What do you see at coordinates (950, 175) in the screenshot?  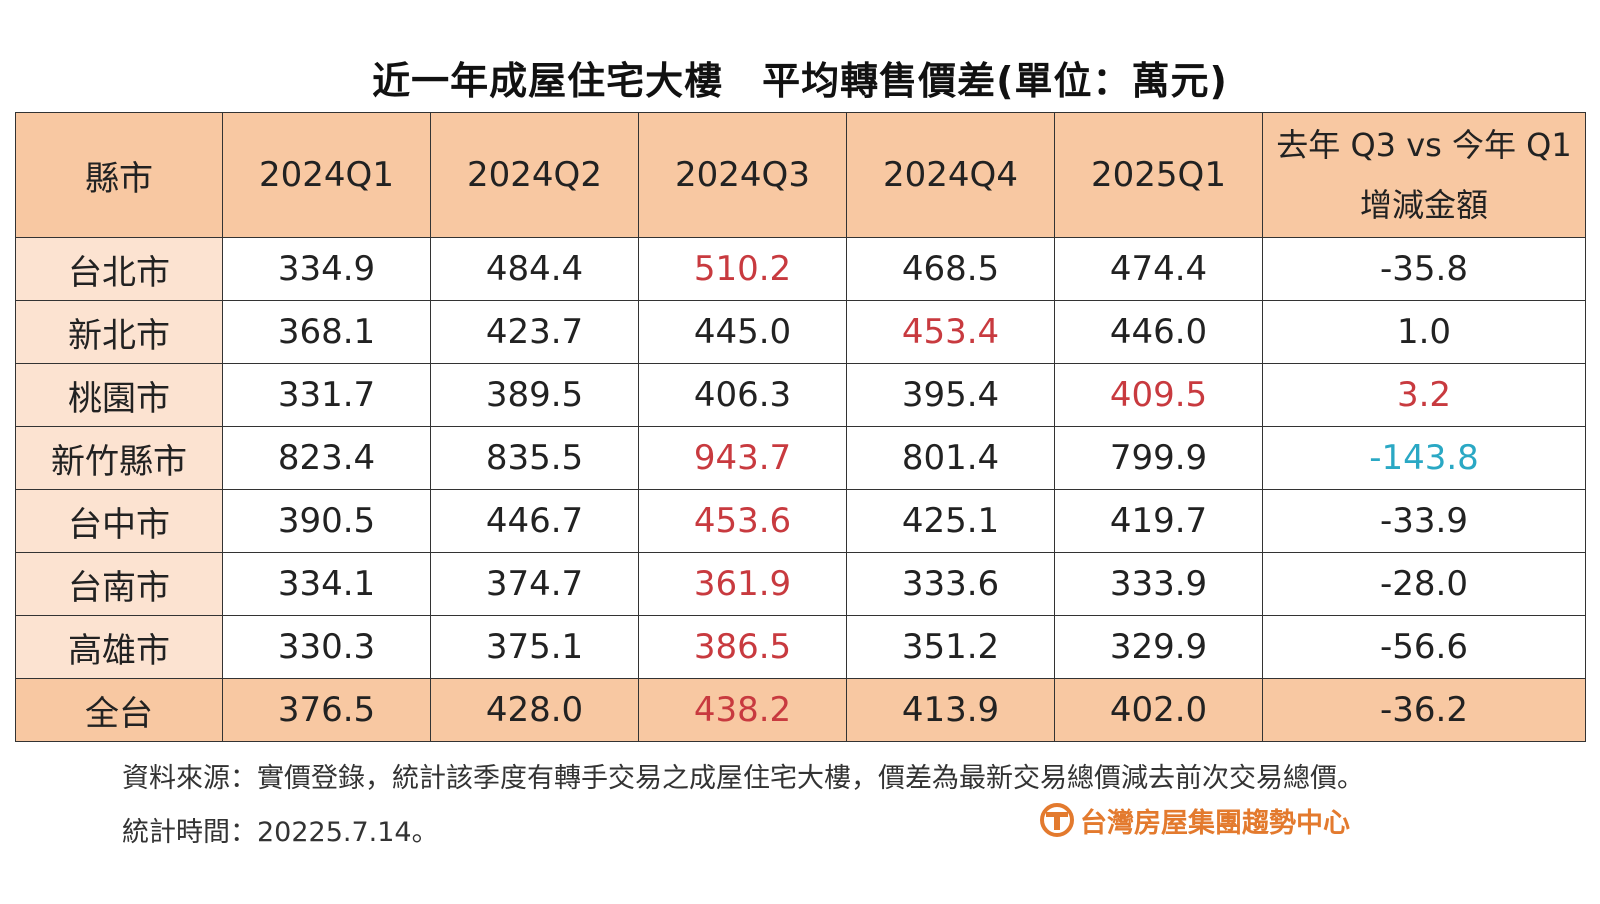 I see `column-header-2024q4: 2024Q4` at bounding box center [950, 175].